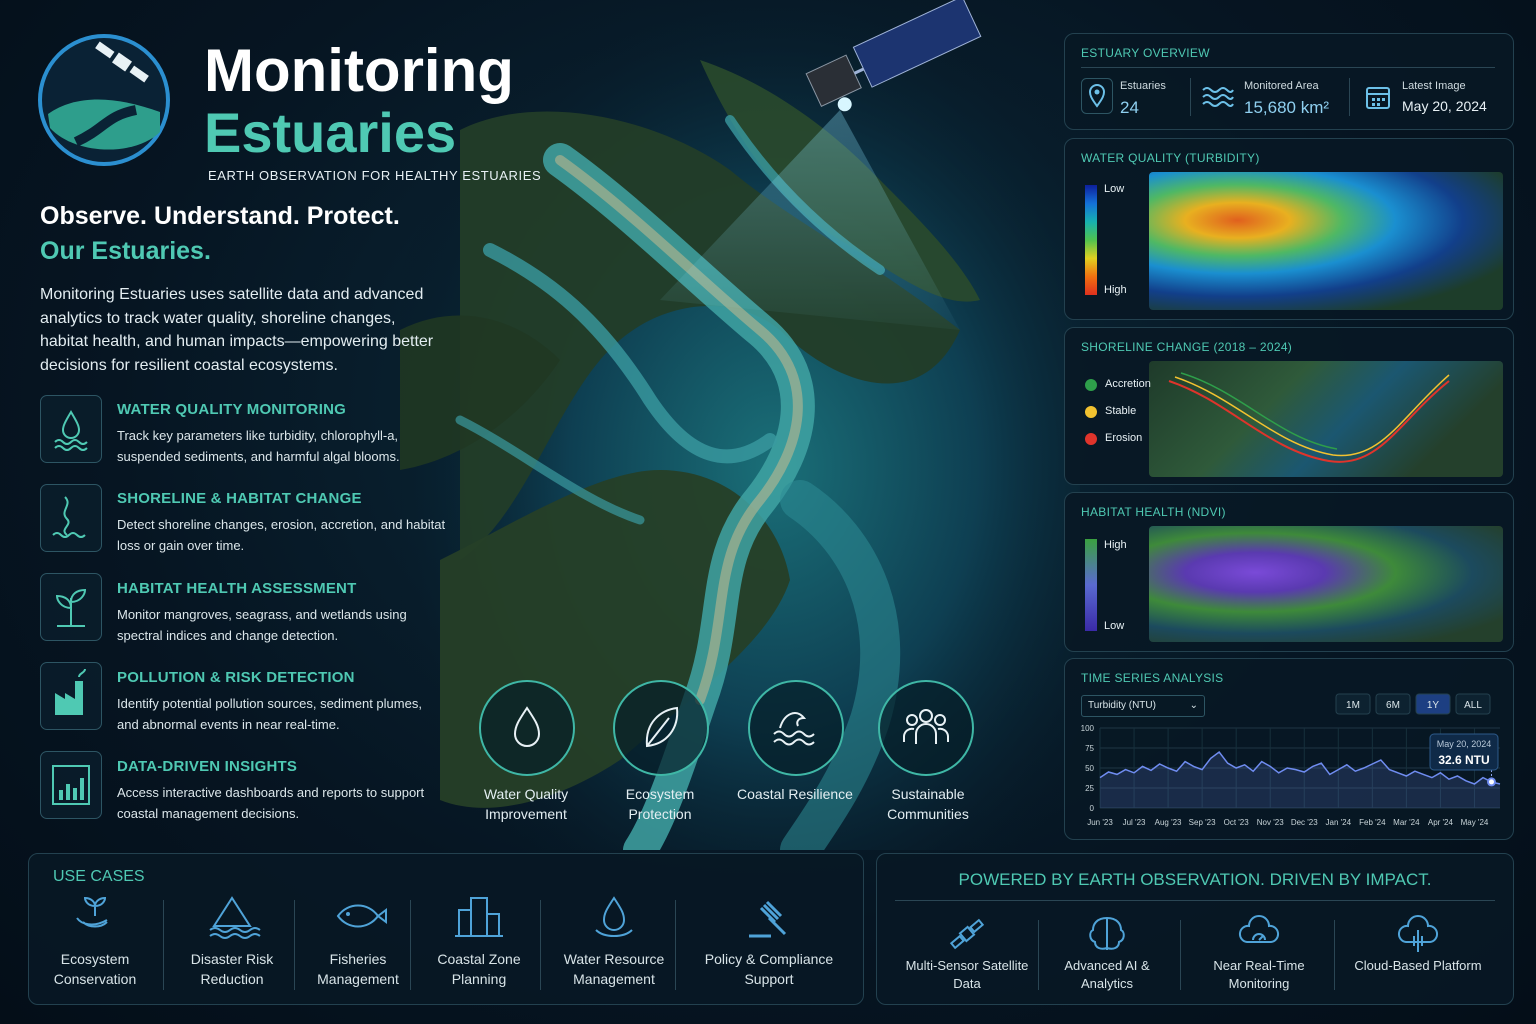  Describe the element at coordinates (1145, 53) in the screenshot. I see `panel-title: ESTUARY OVERVIEW` at that location.